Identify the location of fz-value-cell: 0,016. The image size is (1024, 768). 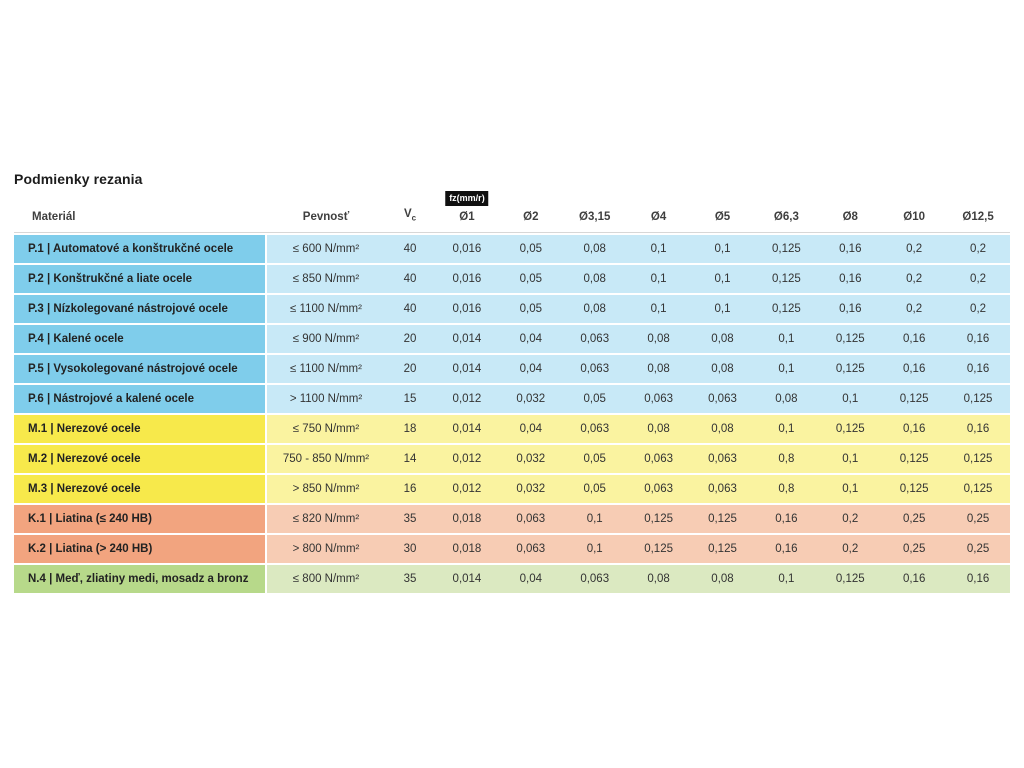
(467, 249).